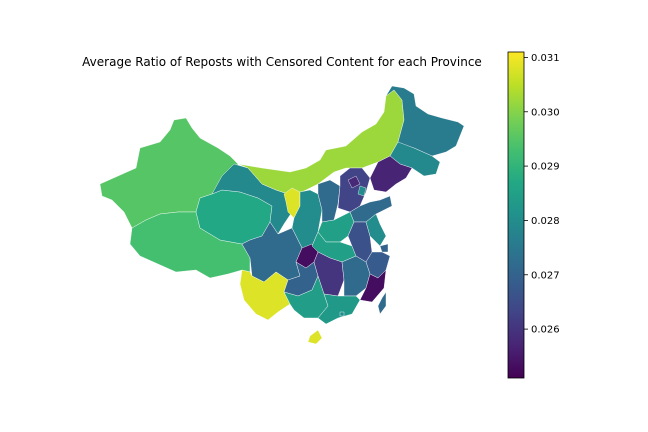 The height and width of the screenshot is (432, 648). Describe the element at coordinates (354, 190) in the screenshot. I see `province-hebei` at that location.